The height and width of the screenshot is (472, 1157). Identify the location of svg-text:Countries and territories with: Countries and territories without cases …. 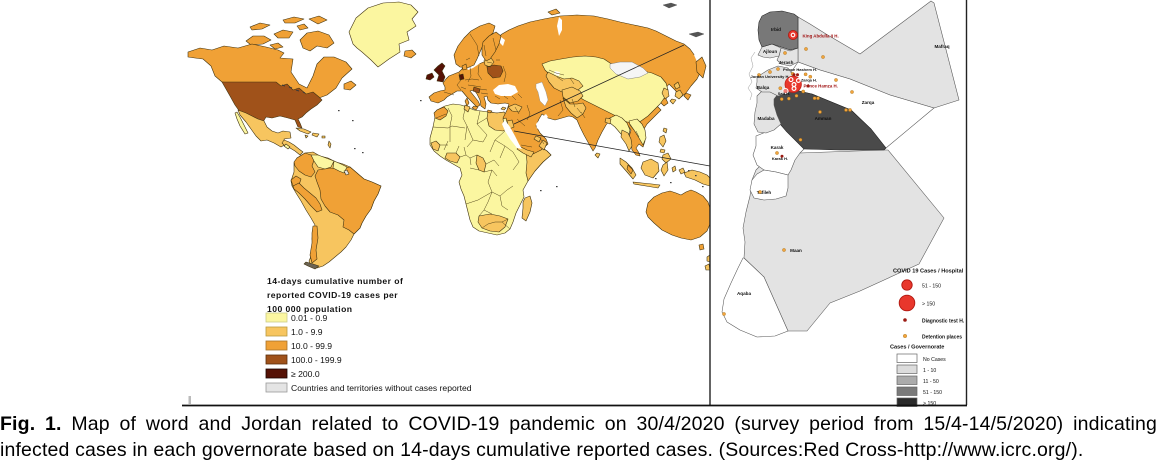
(381, 388).